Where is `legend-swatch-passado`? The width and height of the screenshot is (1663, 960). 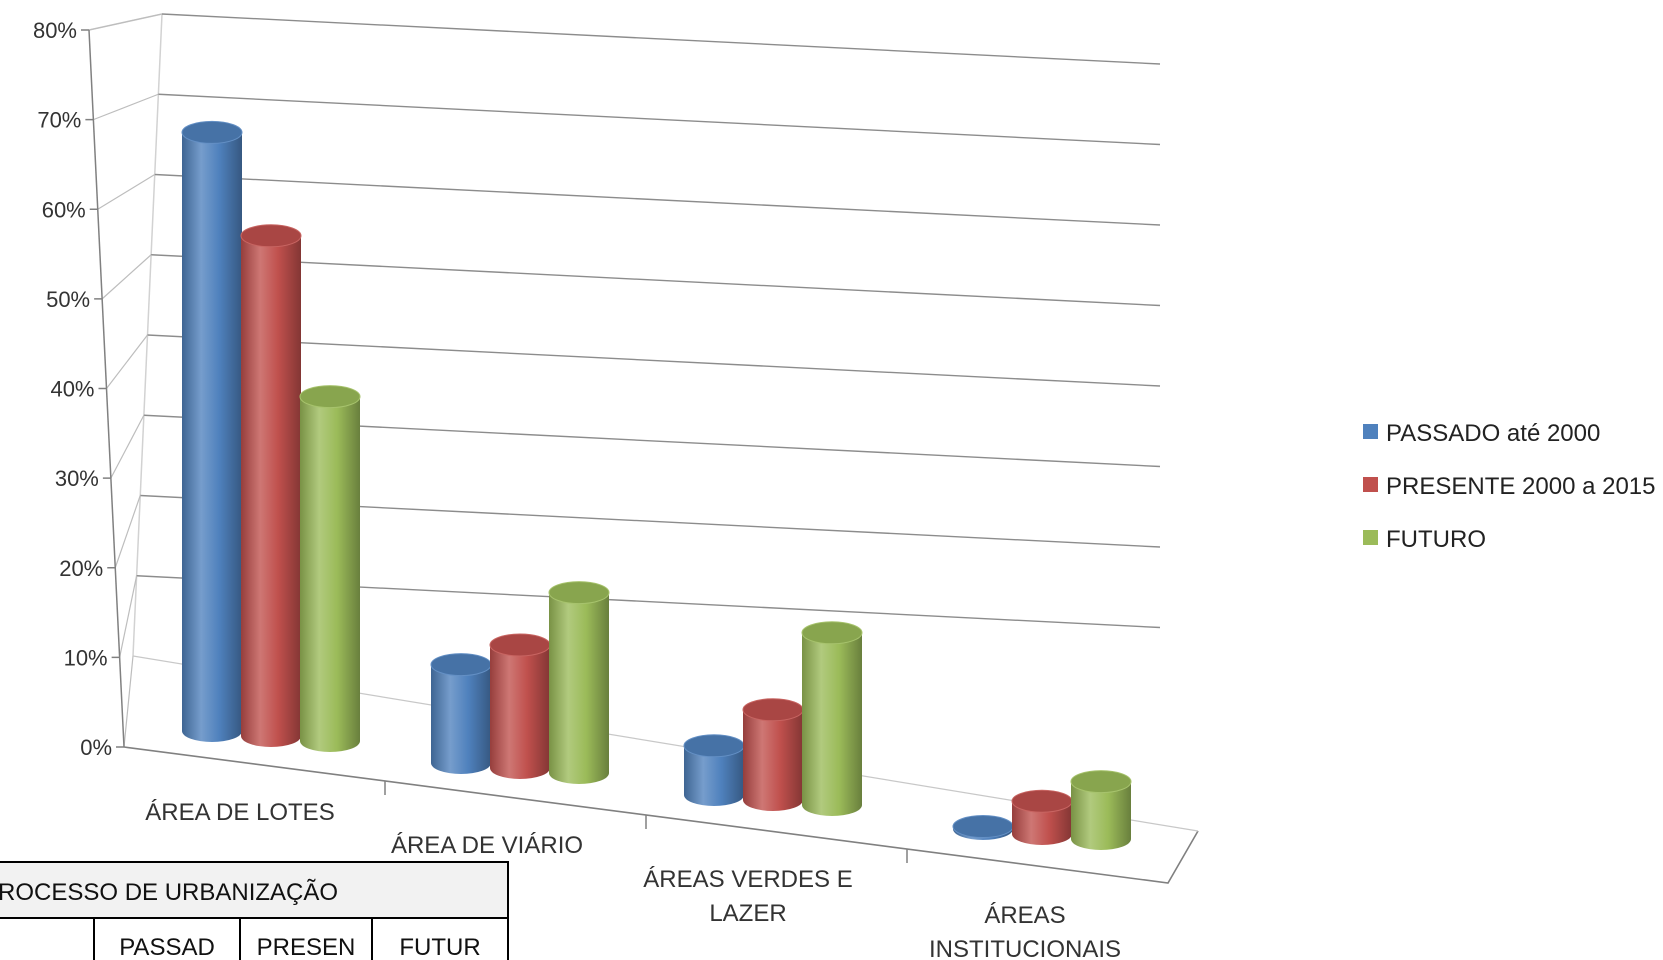 legend-swatch-passado is located at coordinates (1370, 431).